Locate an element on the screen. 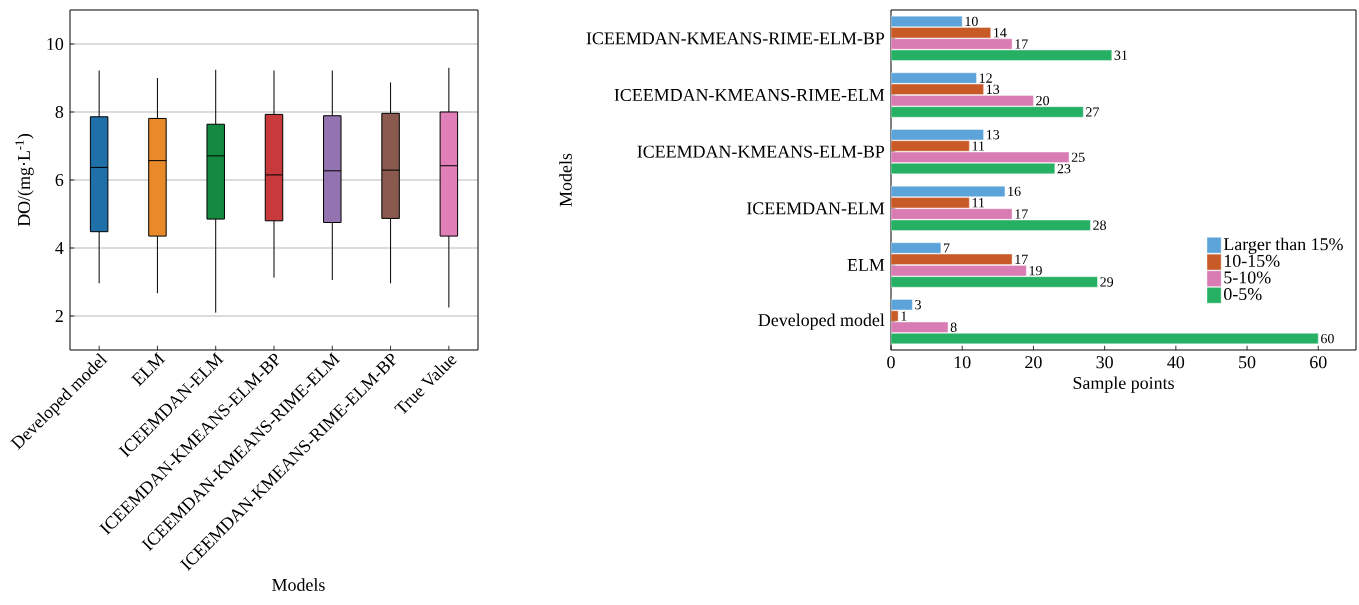 Image resolution: width=1359 pixels, height=605 pixels. legend-label: 0-5% is located at coordinates (1243, 294).